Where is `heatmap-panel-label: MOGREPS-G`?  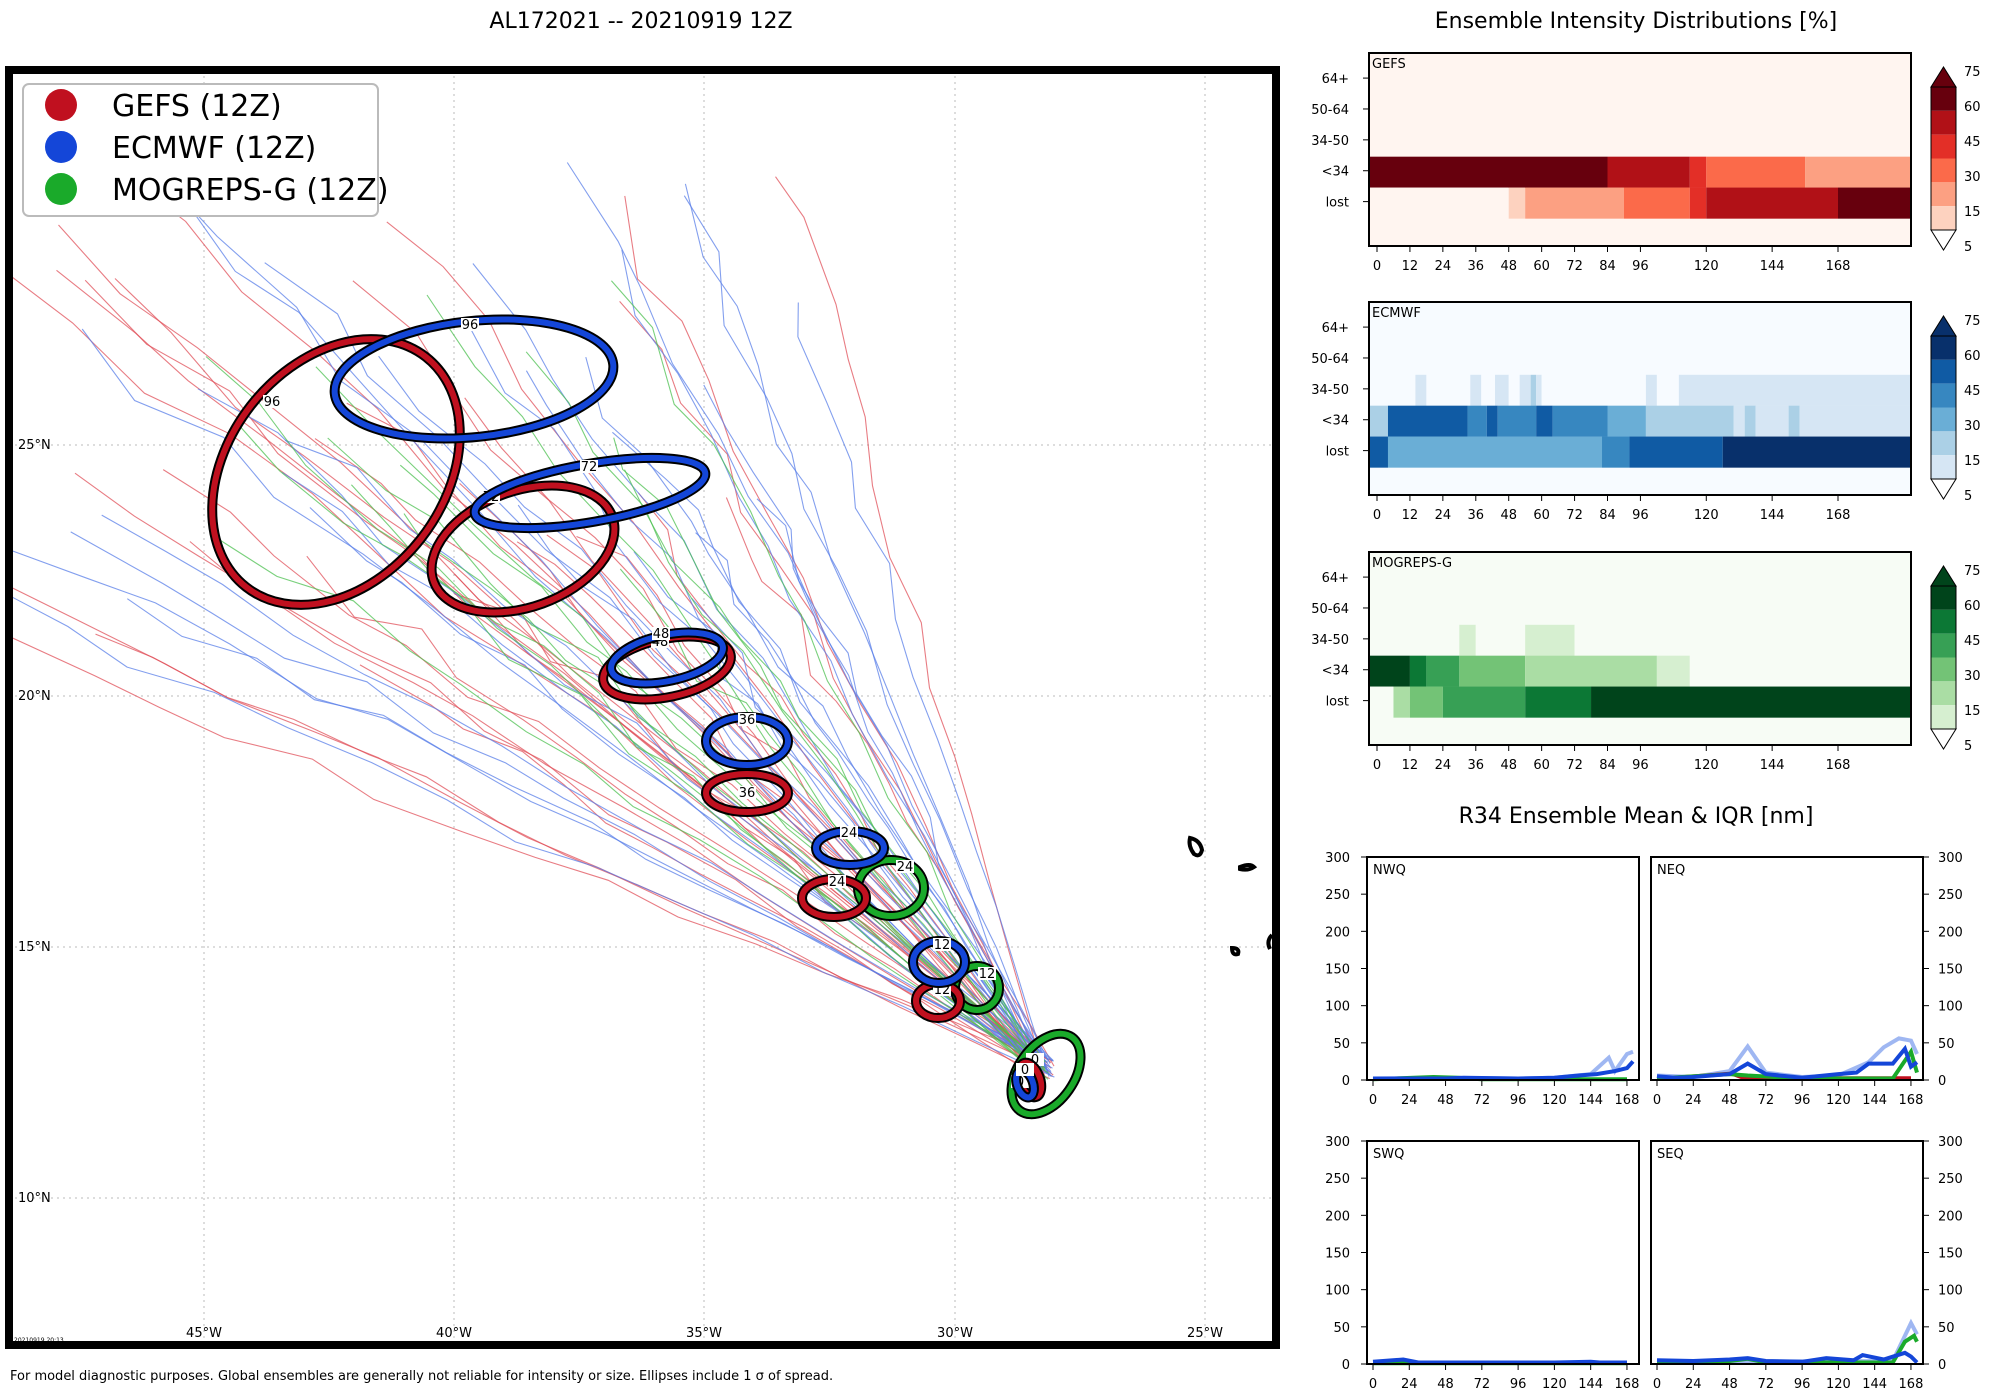
heatmap-panel-label: MOGREPS-G is located at coordinates (1412, 563).